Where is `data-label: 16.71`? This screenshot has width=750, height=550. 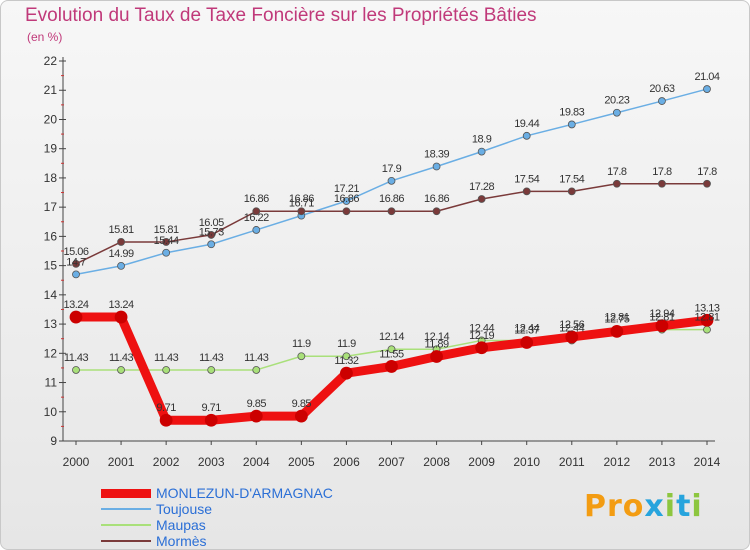
data-label: 16.71 is located at coordinates (301, 204).